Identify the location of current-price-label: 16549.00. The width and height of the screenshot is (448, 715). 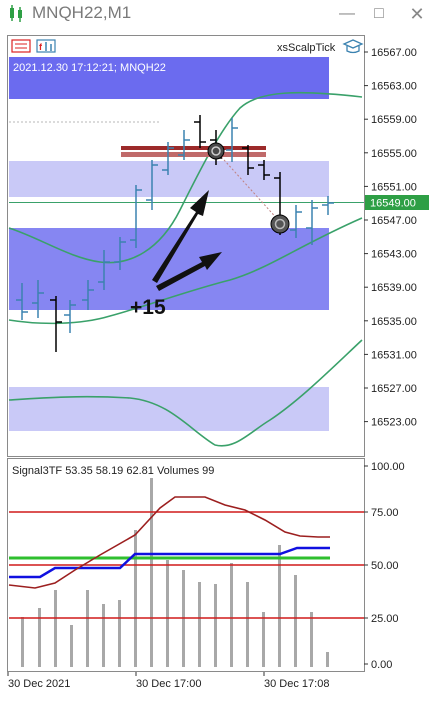
(393, 204).